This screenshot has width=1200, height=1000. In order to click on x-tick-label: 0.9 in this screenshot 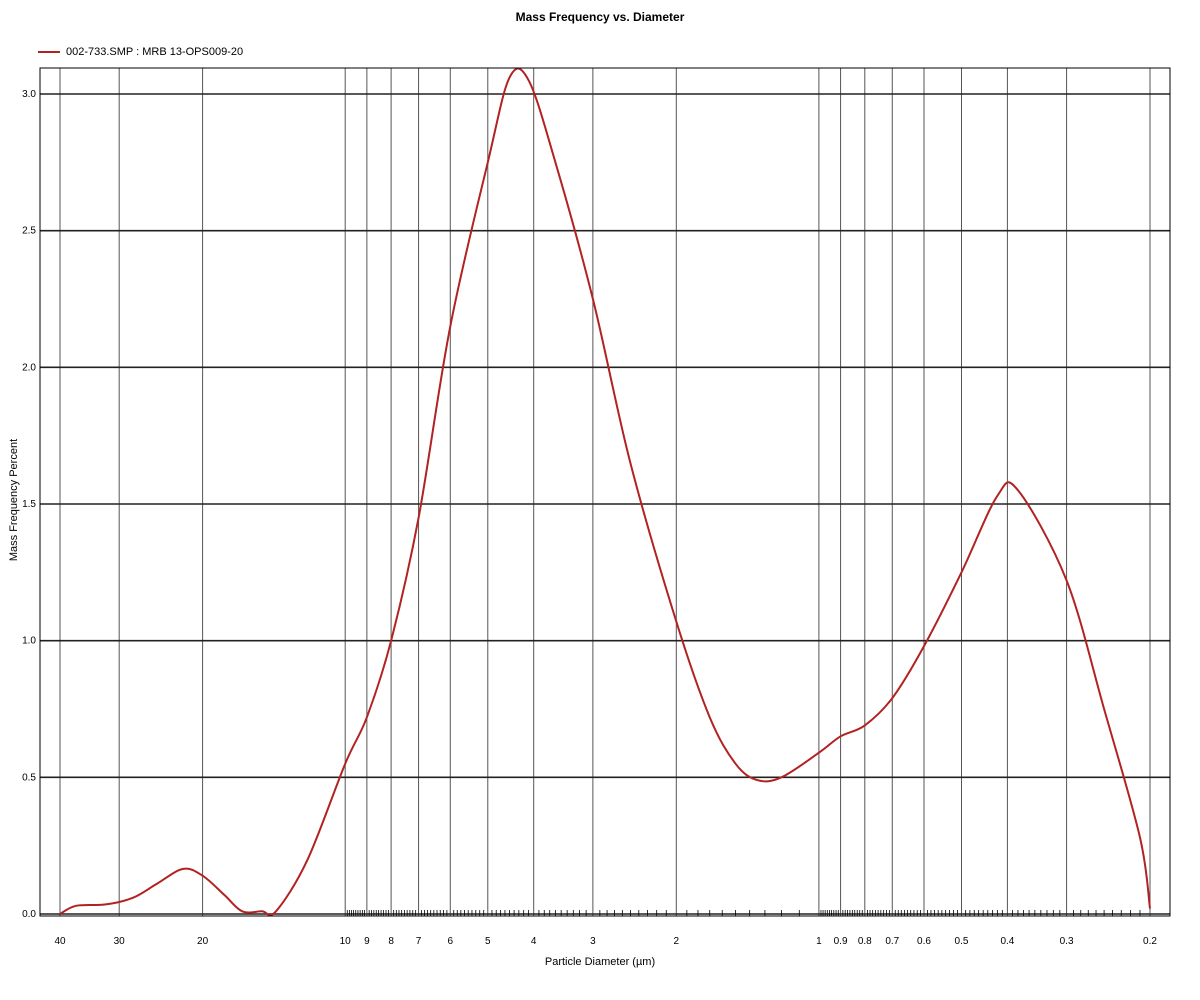, I will do `click(841, 941)`.